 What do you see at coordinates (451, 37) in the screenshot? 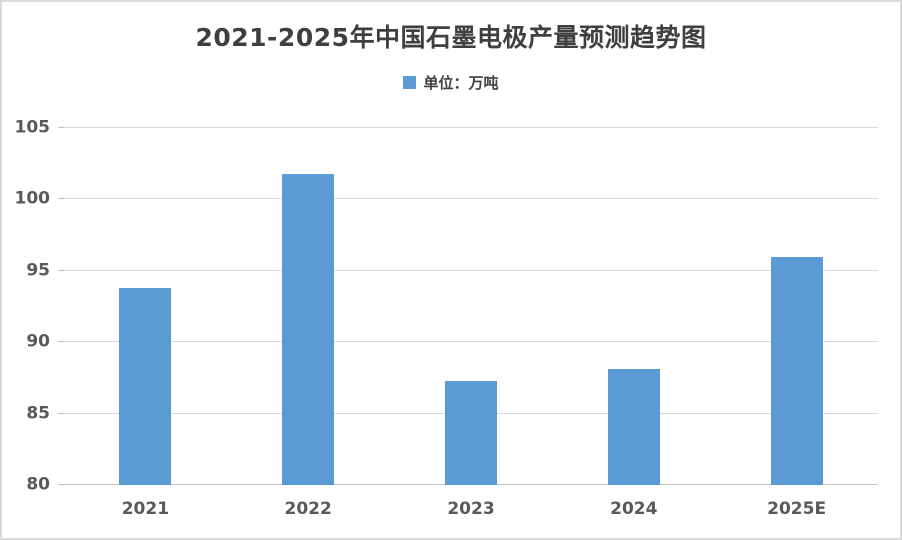
I see `chart-title: 2021-2025年中国石墨电极产量预测趋势图` at bounding box center [451, 37].